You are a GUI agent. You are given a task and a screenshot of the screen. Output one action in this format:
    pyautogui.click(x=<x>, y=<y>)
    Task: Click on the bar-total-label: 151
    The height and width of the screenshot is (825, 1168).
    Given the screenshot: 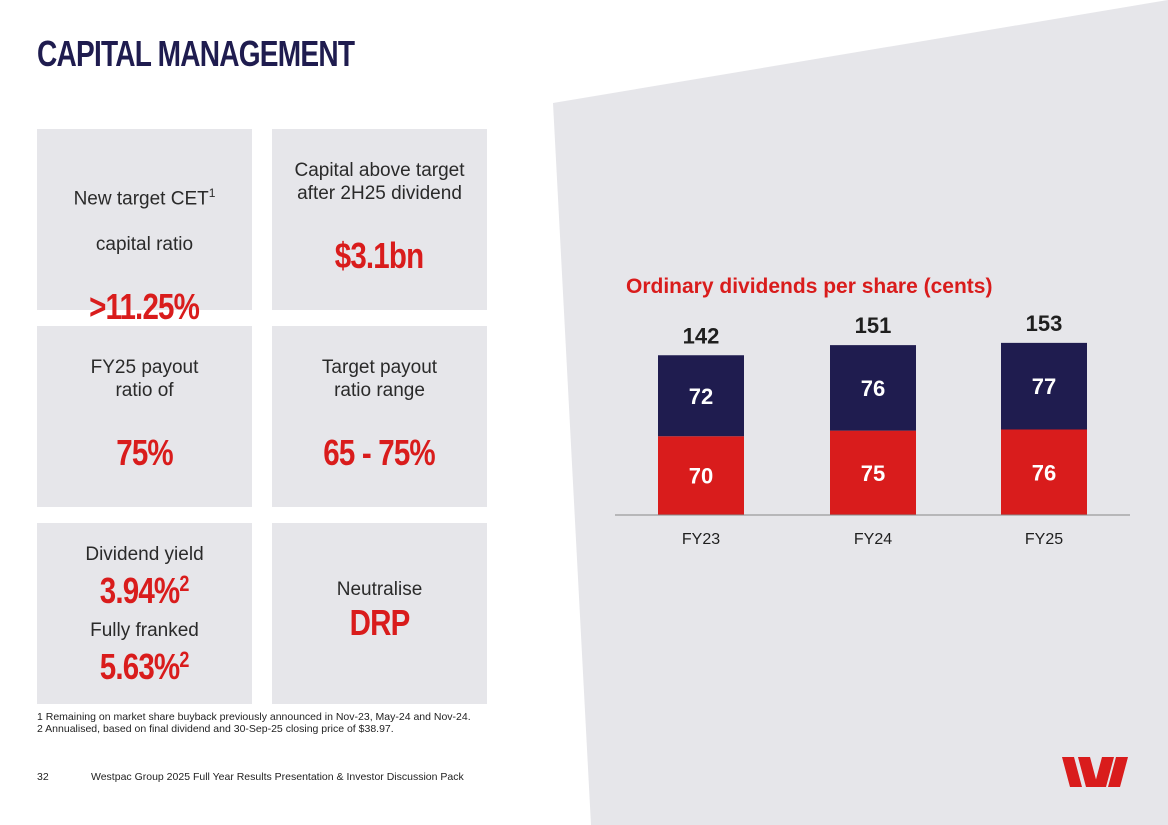 What is the action you would take?
    pyautogui.click(x=873, y=325)
    